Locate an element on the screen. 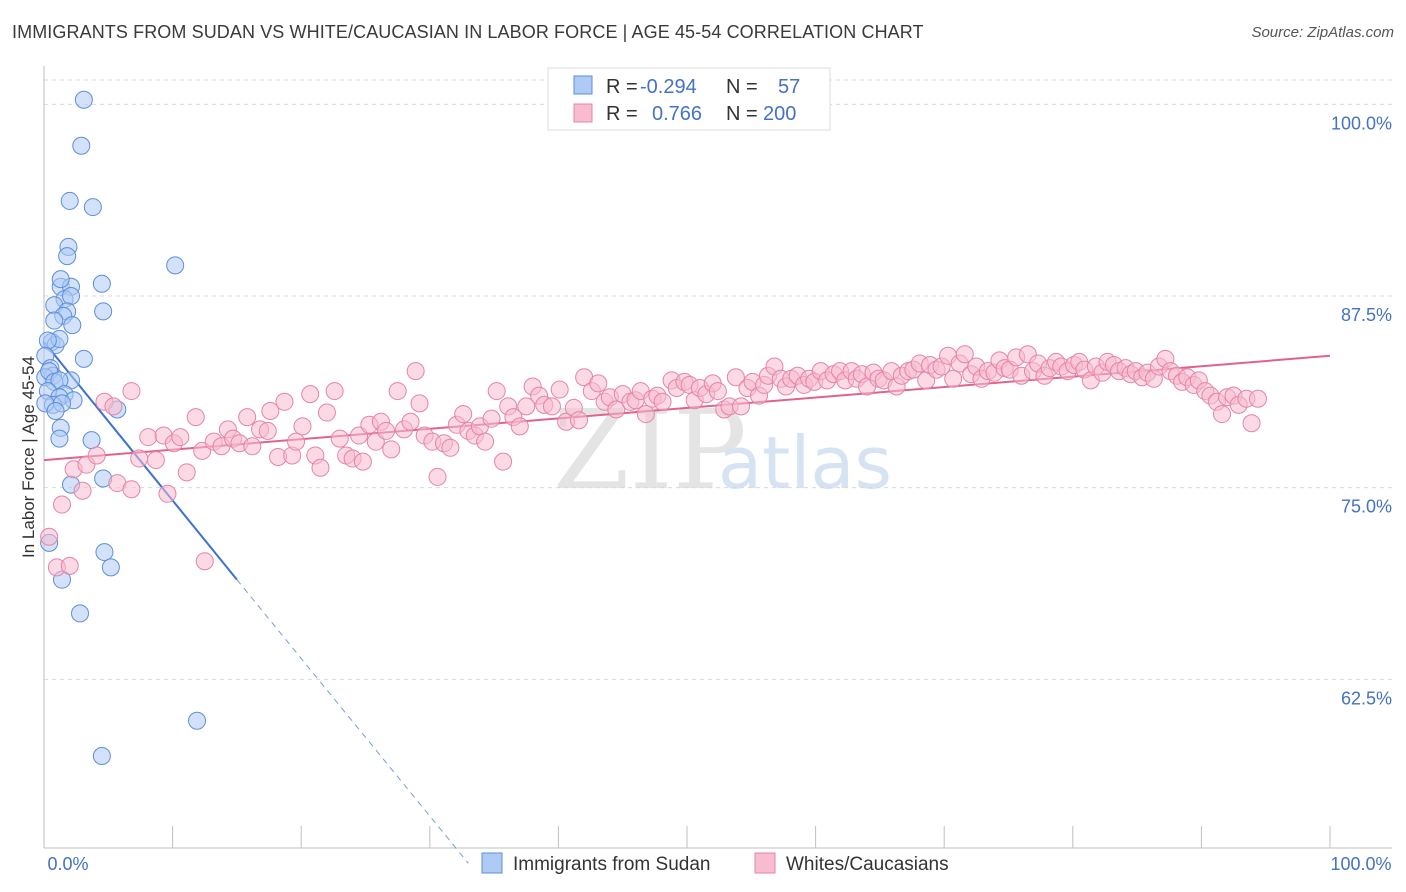 The height and width of the screenshot is (892, 1406). watermark-atlas: atlas is located at coordinates (805, 463).